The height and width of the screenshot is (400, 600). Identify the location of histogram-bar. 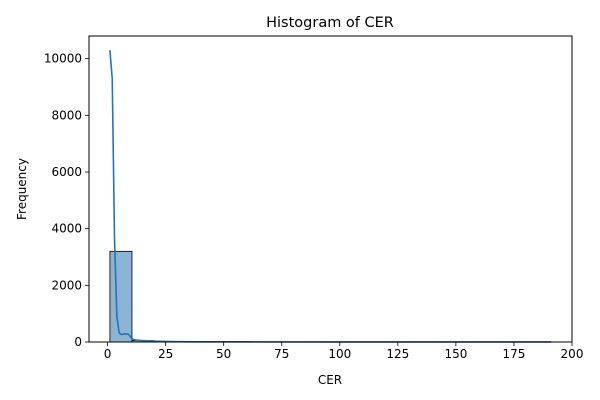
(121, 296).